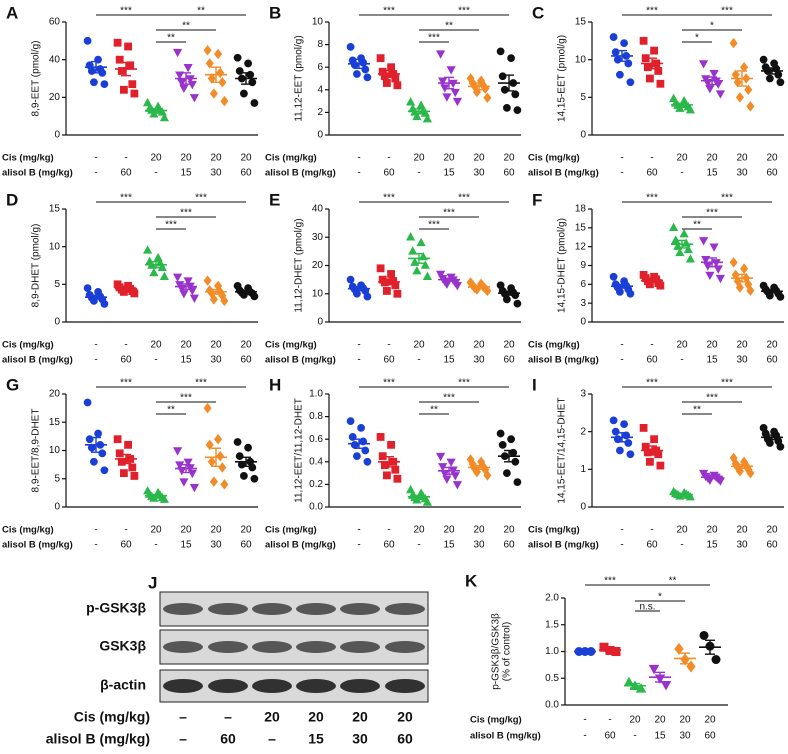 The image size is (788, 754). What do you see at coordinates (320, 44) in the screenshot?
I see `y-tick-label: 8` at bounding box center [320, 44].